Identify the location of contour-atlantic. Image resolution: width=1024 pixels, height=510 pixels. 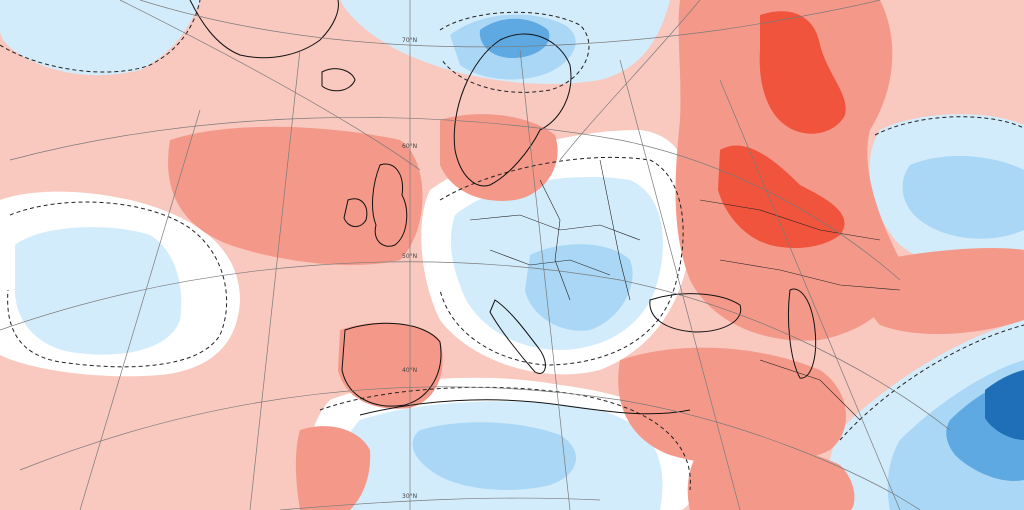
(117, 284).